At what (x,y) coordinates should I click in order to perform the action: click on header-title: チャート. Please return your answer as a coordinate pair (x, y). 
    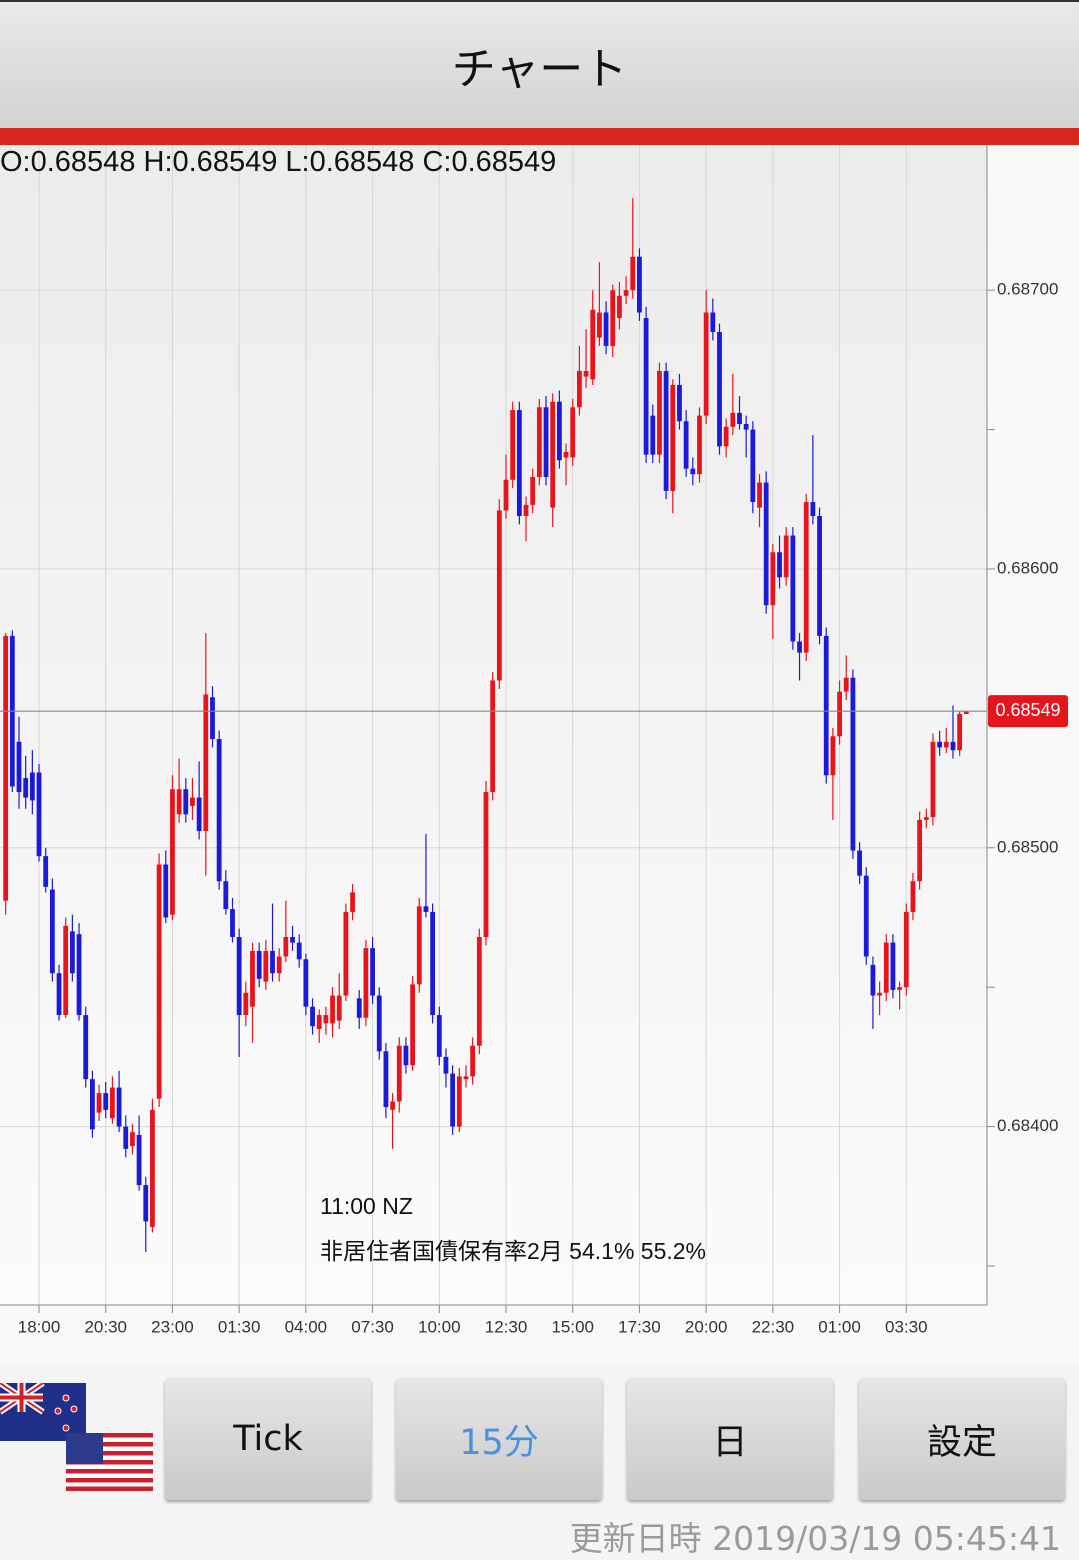
    Looking at the image, I should click on (539, 69).